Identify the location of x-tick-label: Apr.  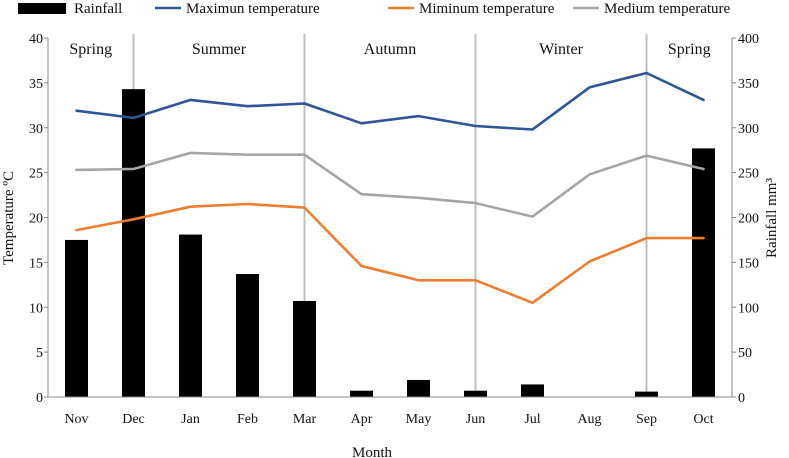
(362, 419).